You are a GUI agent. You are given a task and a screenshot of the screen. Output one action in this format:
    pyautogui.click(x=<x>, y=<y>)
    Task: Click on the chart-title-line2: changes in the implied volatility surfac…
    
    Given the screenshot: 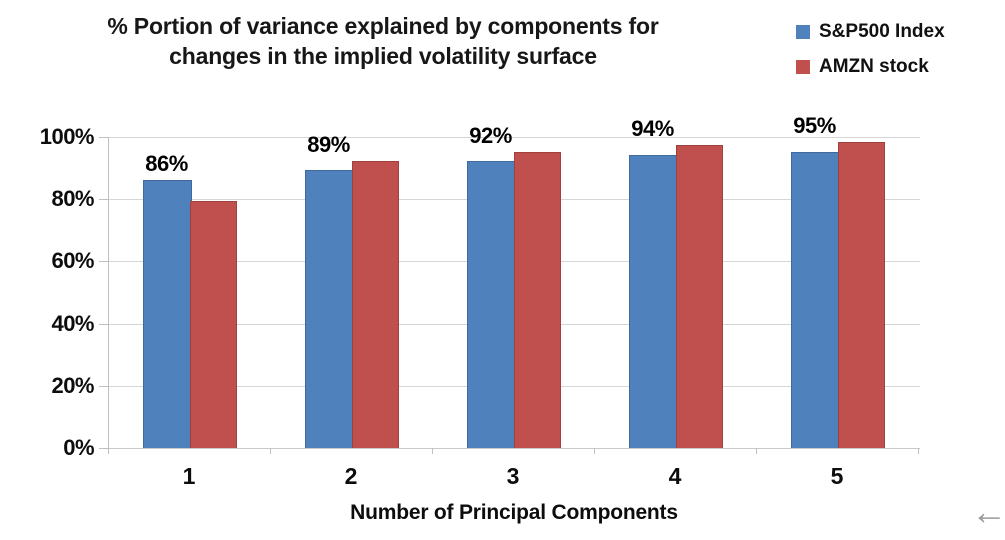 What is the action you would take?
    pyautogui.click(x=383, y=56)
    